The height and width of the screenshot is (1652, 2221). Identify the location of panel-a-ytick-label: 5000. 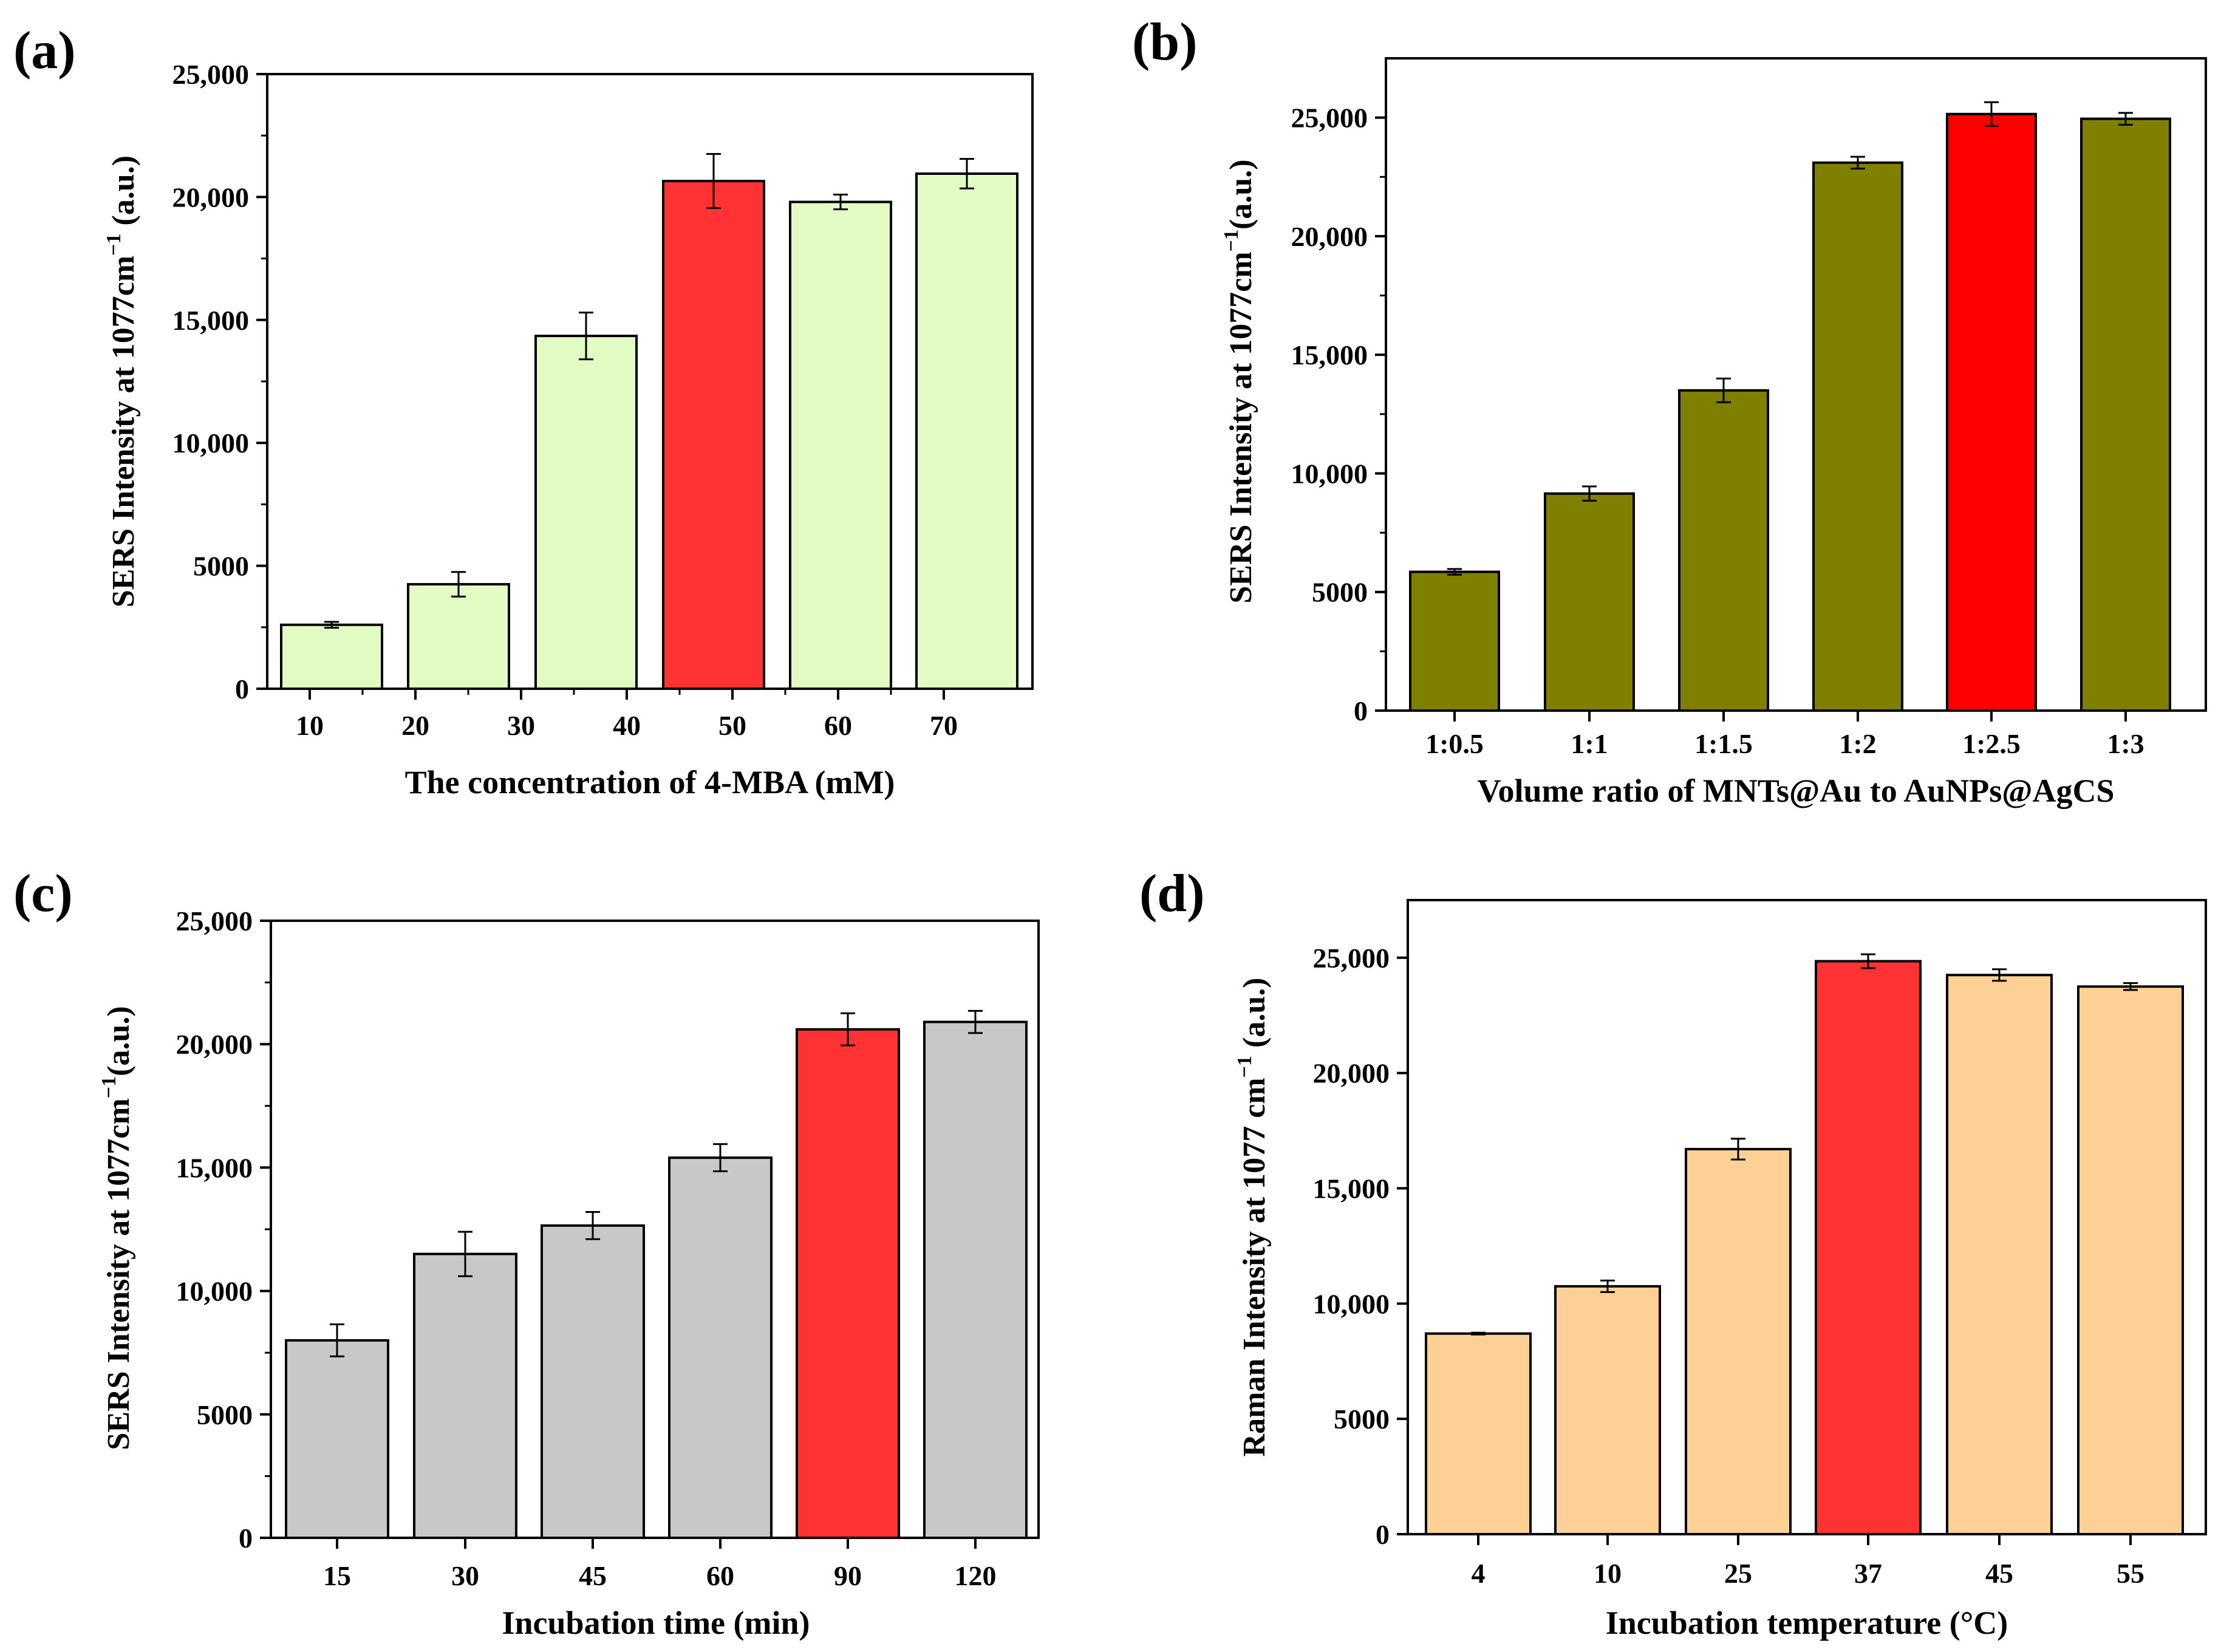
(221, 566).